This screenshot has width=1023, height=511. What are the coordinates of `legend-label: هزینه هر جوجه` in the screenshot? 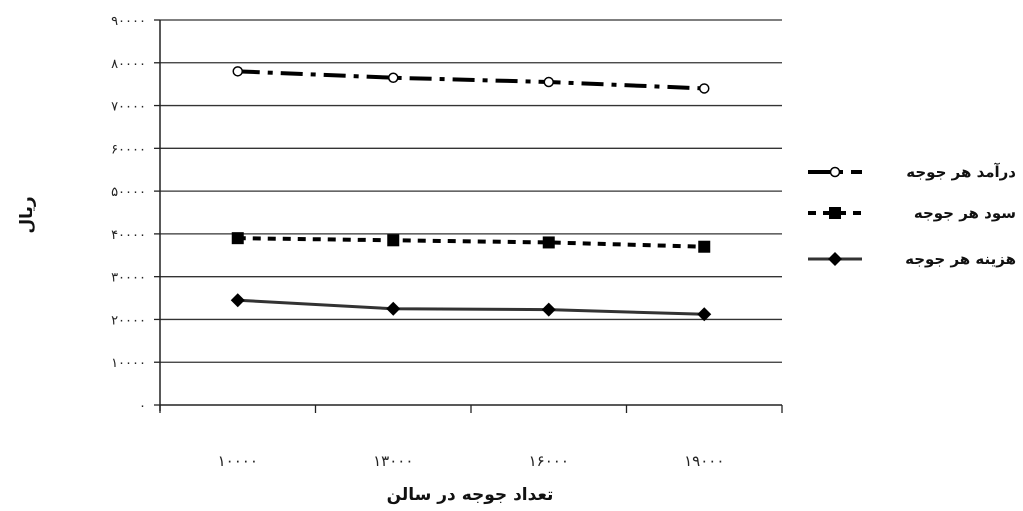 It's located at (960, 259).